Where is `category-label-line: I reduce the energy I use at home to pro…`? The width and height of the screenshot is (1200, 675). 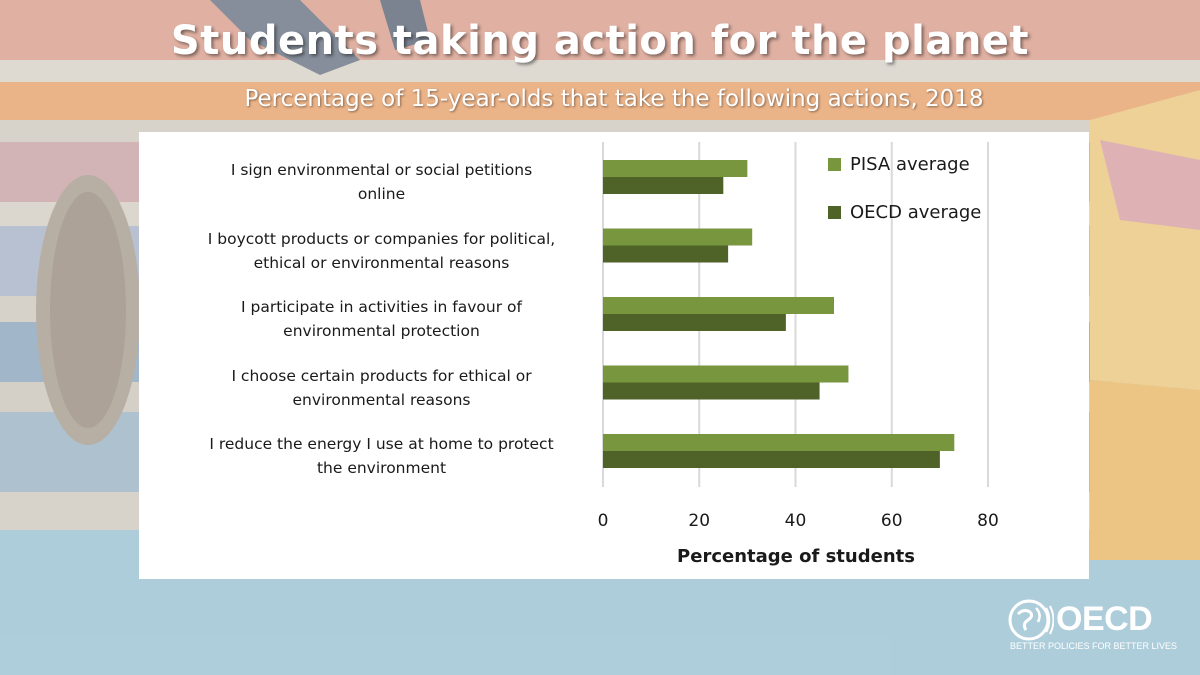 category-label-line: I reduce the energy I use at home to pro… is located at coordinates (381, 444).